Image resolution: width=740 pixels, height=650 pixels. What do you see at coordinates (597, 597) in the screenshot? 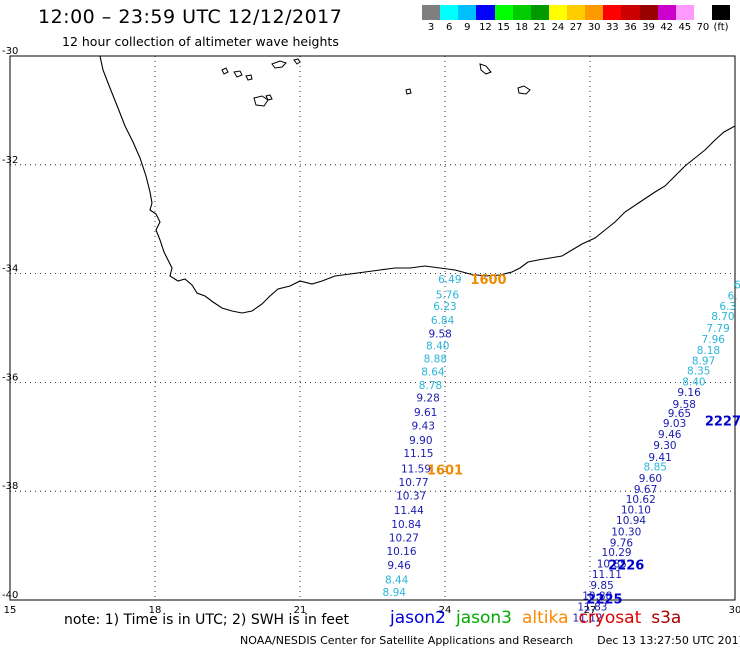
I see `wave-height-value: 10.88` at bounding box center [597, 597].